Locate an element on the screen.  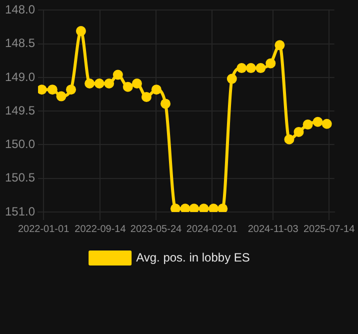
x-tick-label: 2024-11-03 is located at coordinates (273, 229).